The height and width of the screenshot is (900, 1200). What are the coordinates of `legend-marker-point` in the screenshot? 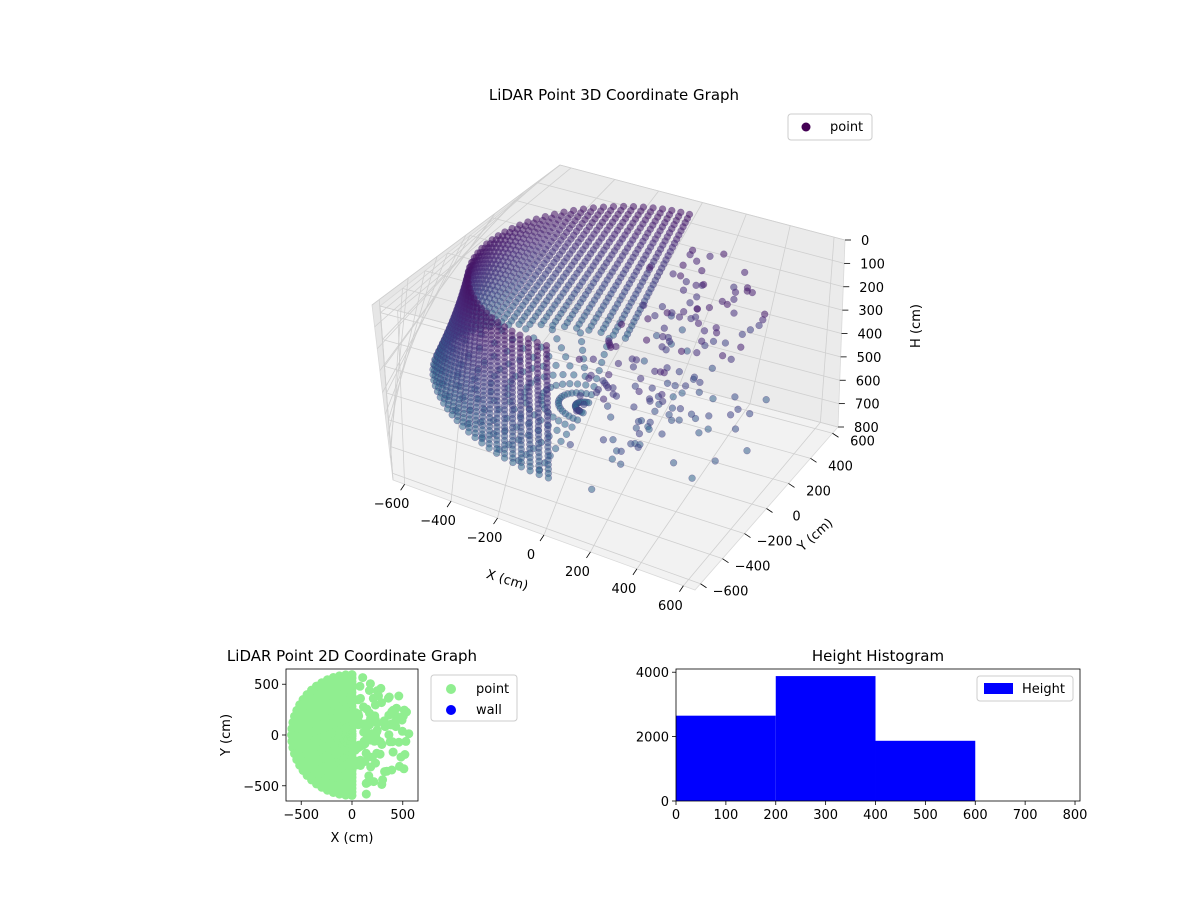 It's located at (806, 127).